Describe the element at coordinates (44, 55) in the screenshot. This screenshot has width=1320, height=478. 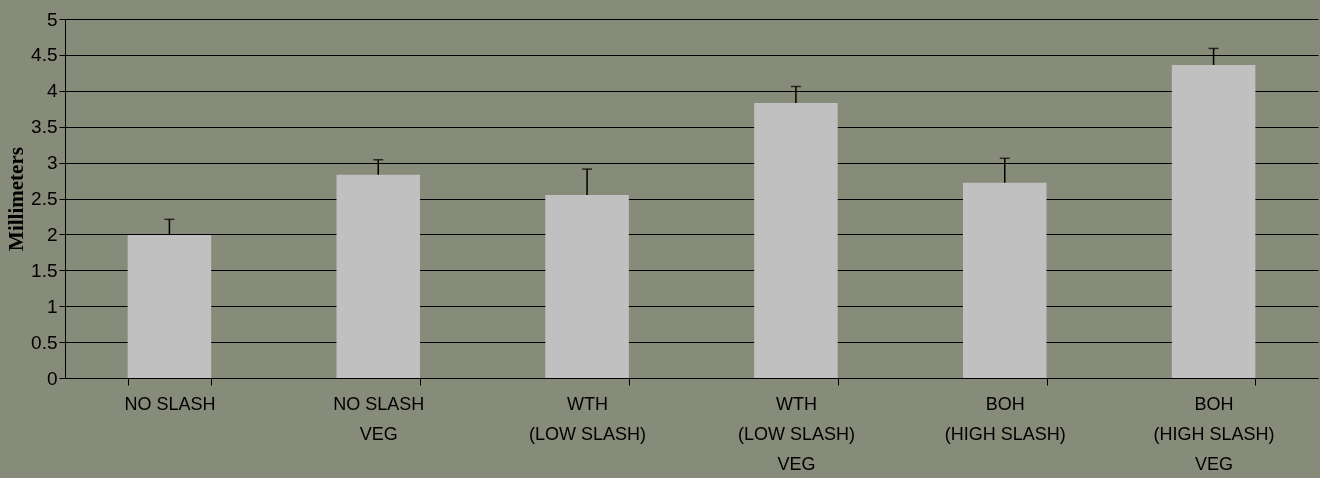
I see `y-tick-label: 4.5` at that location.